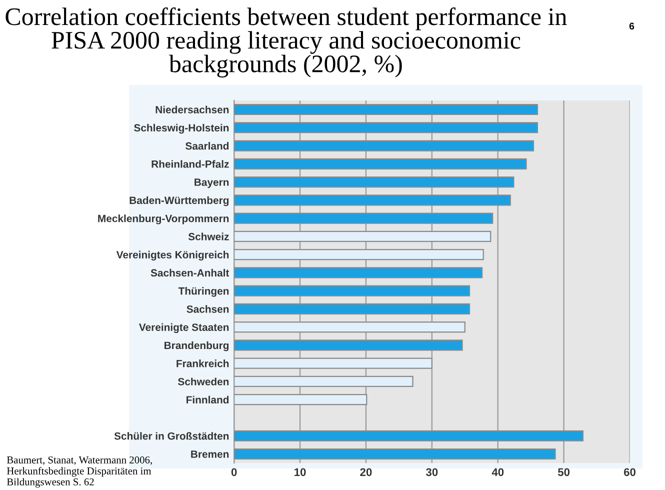 The image size is (665, 490). What do you see at coordinates (630, 472) in the screenshot?
I see `x-tick-label: 60` at bounding box center [630, 472].